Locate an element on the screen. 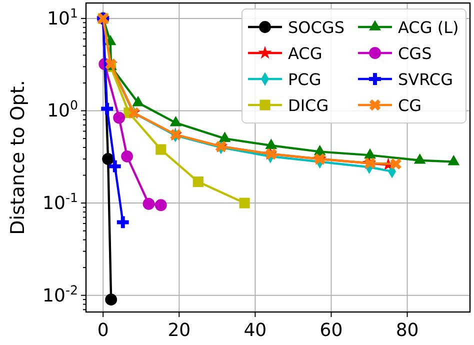 The height and width of the screenshot is (345, 474). y-tick-label: 10$^{0}$ is located at coordinates (62, 109).